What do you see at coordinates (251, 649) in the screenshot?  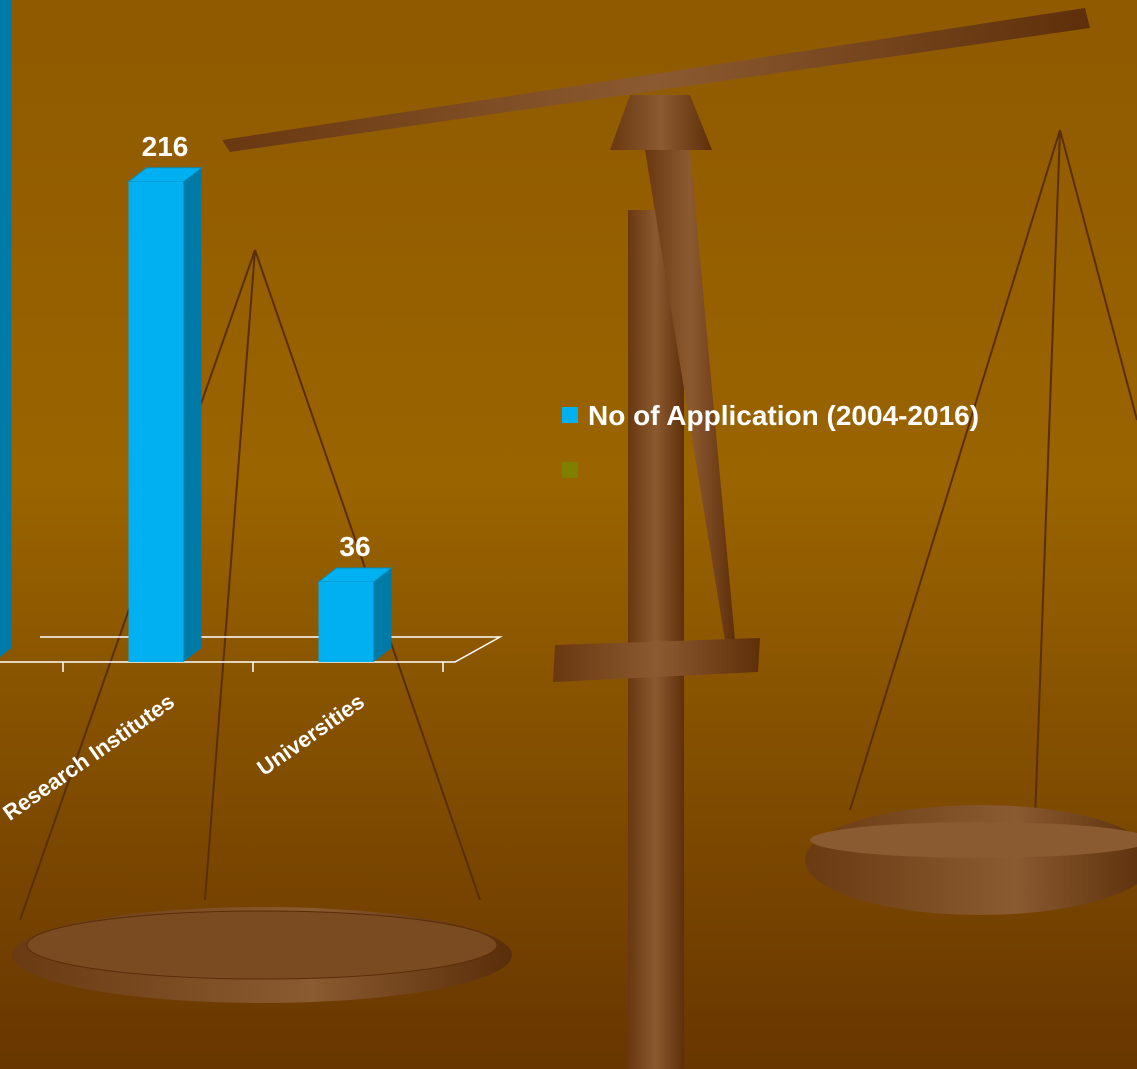 I see `floor` at bounding box center [251, 649].